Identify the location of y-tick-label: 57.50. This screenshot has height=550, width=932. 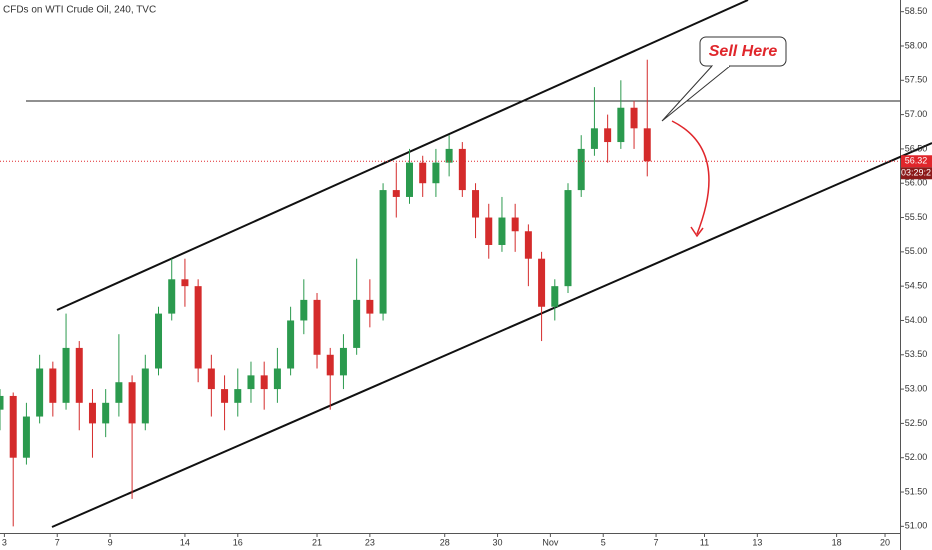
(916, 80).